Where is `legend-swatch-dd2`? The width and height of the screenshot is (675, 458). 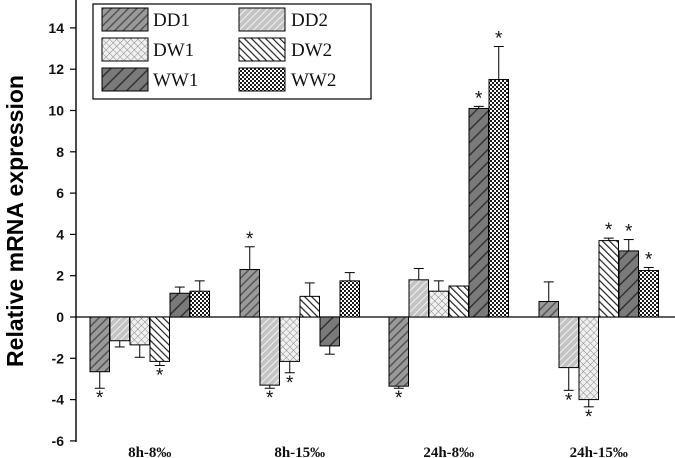 legend-swatch-dd2 is located at coordinates (262, 19).